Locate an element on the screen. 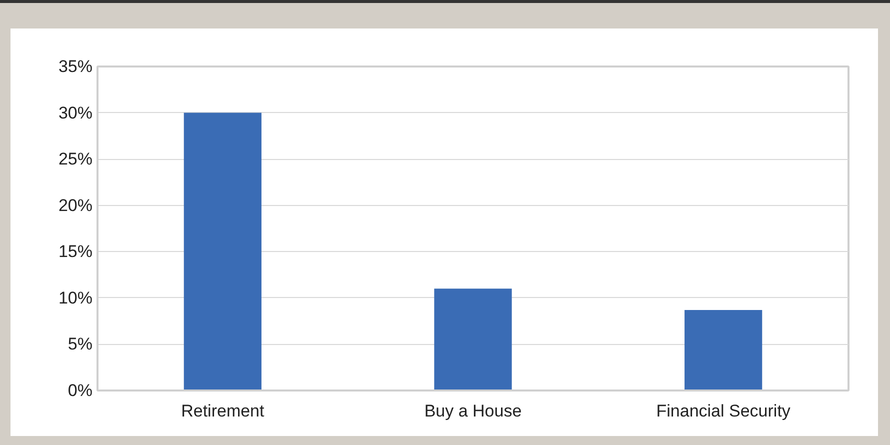 The width and height of the screenshot is (890, 445). x-tick-label: Buy a House is located at coordinates (473, 411).